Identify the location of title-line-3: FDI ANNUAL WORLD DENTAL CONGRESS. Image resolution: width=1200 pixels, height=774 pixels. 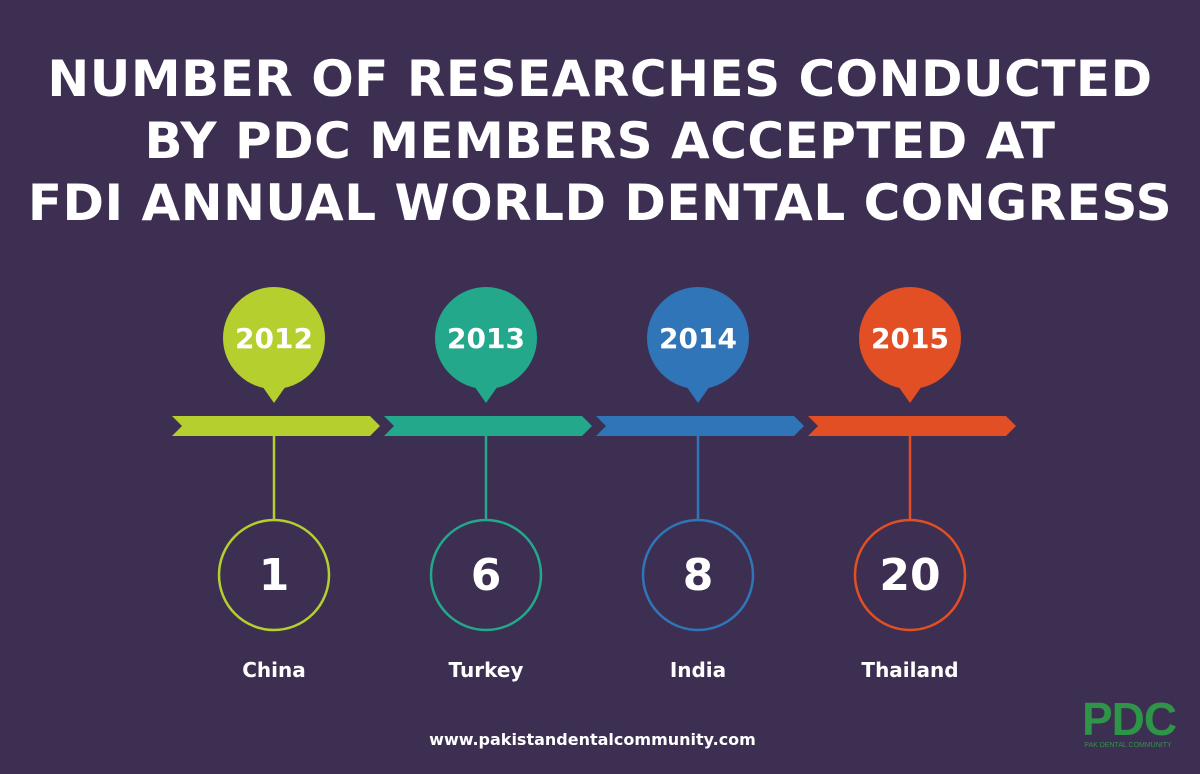
(600, 203).